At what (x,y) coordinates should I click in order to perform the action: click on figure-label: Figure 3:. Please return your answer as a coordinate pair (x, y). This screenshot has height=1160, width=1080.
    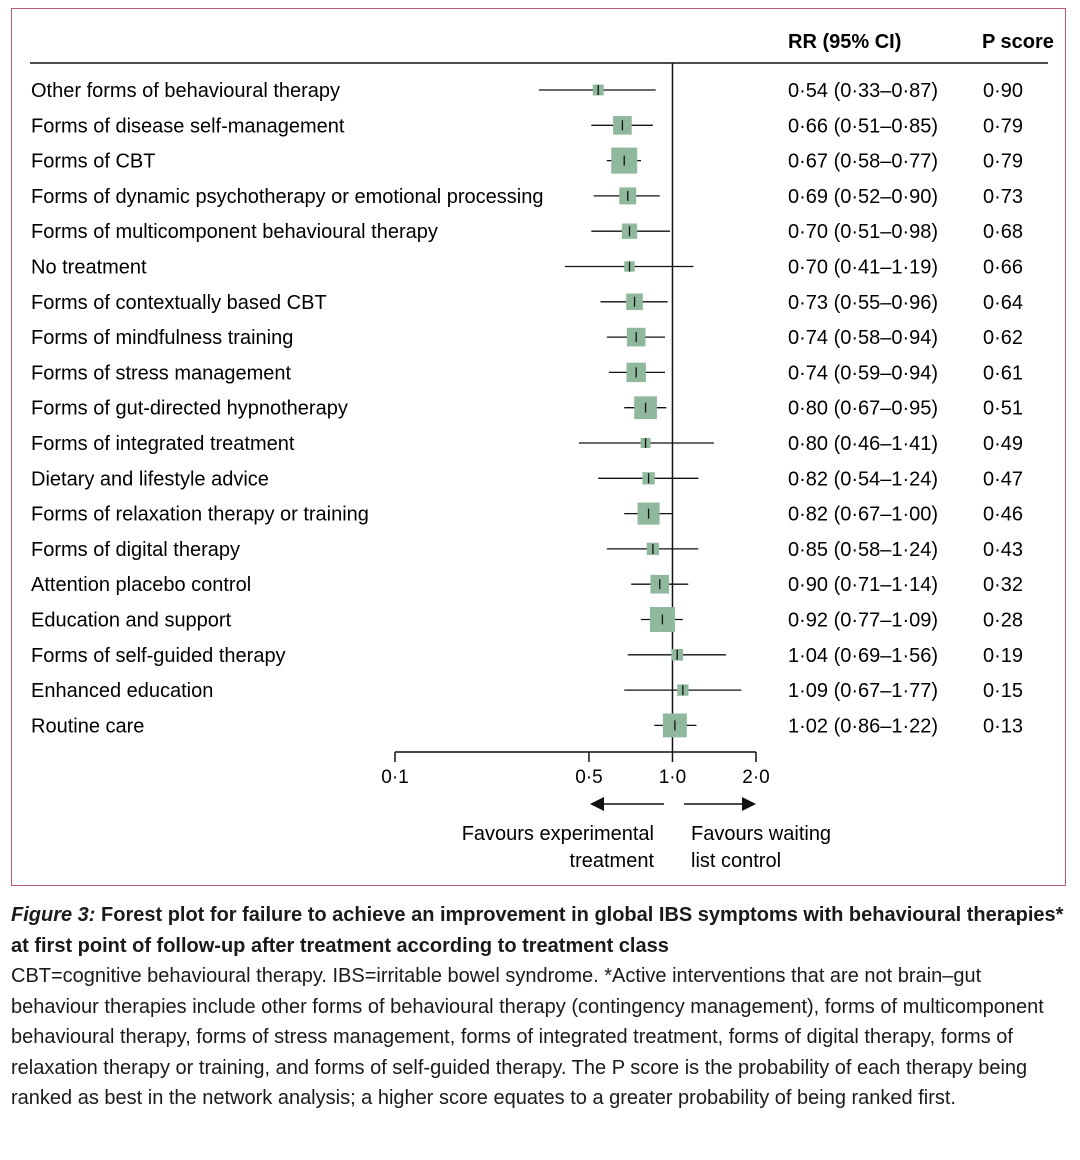
    Looking at the image, I should click on (53, 915).